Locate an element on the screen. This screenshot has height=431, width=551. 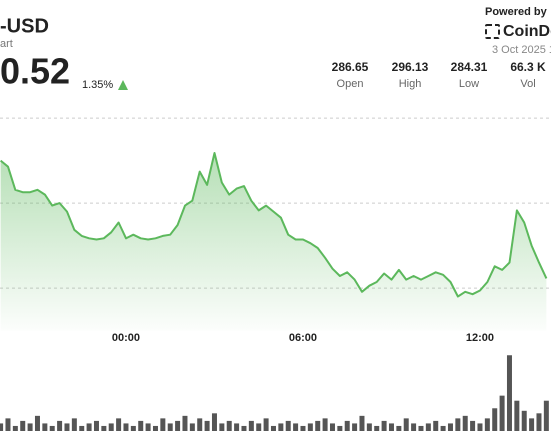
x-tick-label: 12:00 is located at coordinates (480, 338).